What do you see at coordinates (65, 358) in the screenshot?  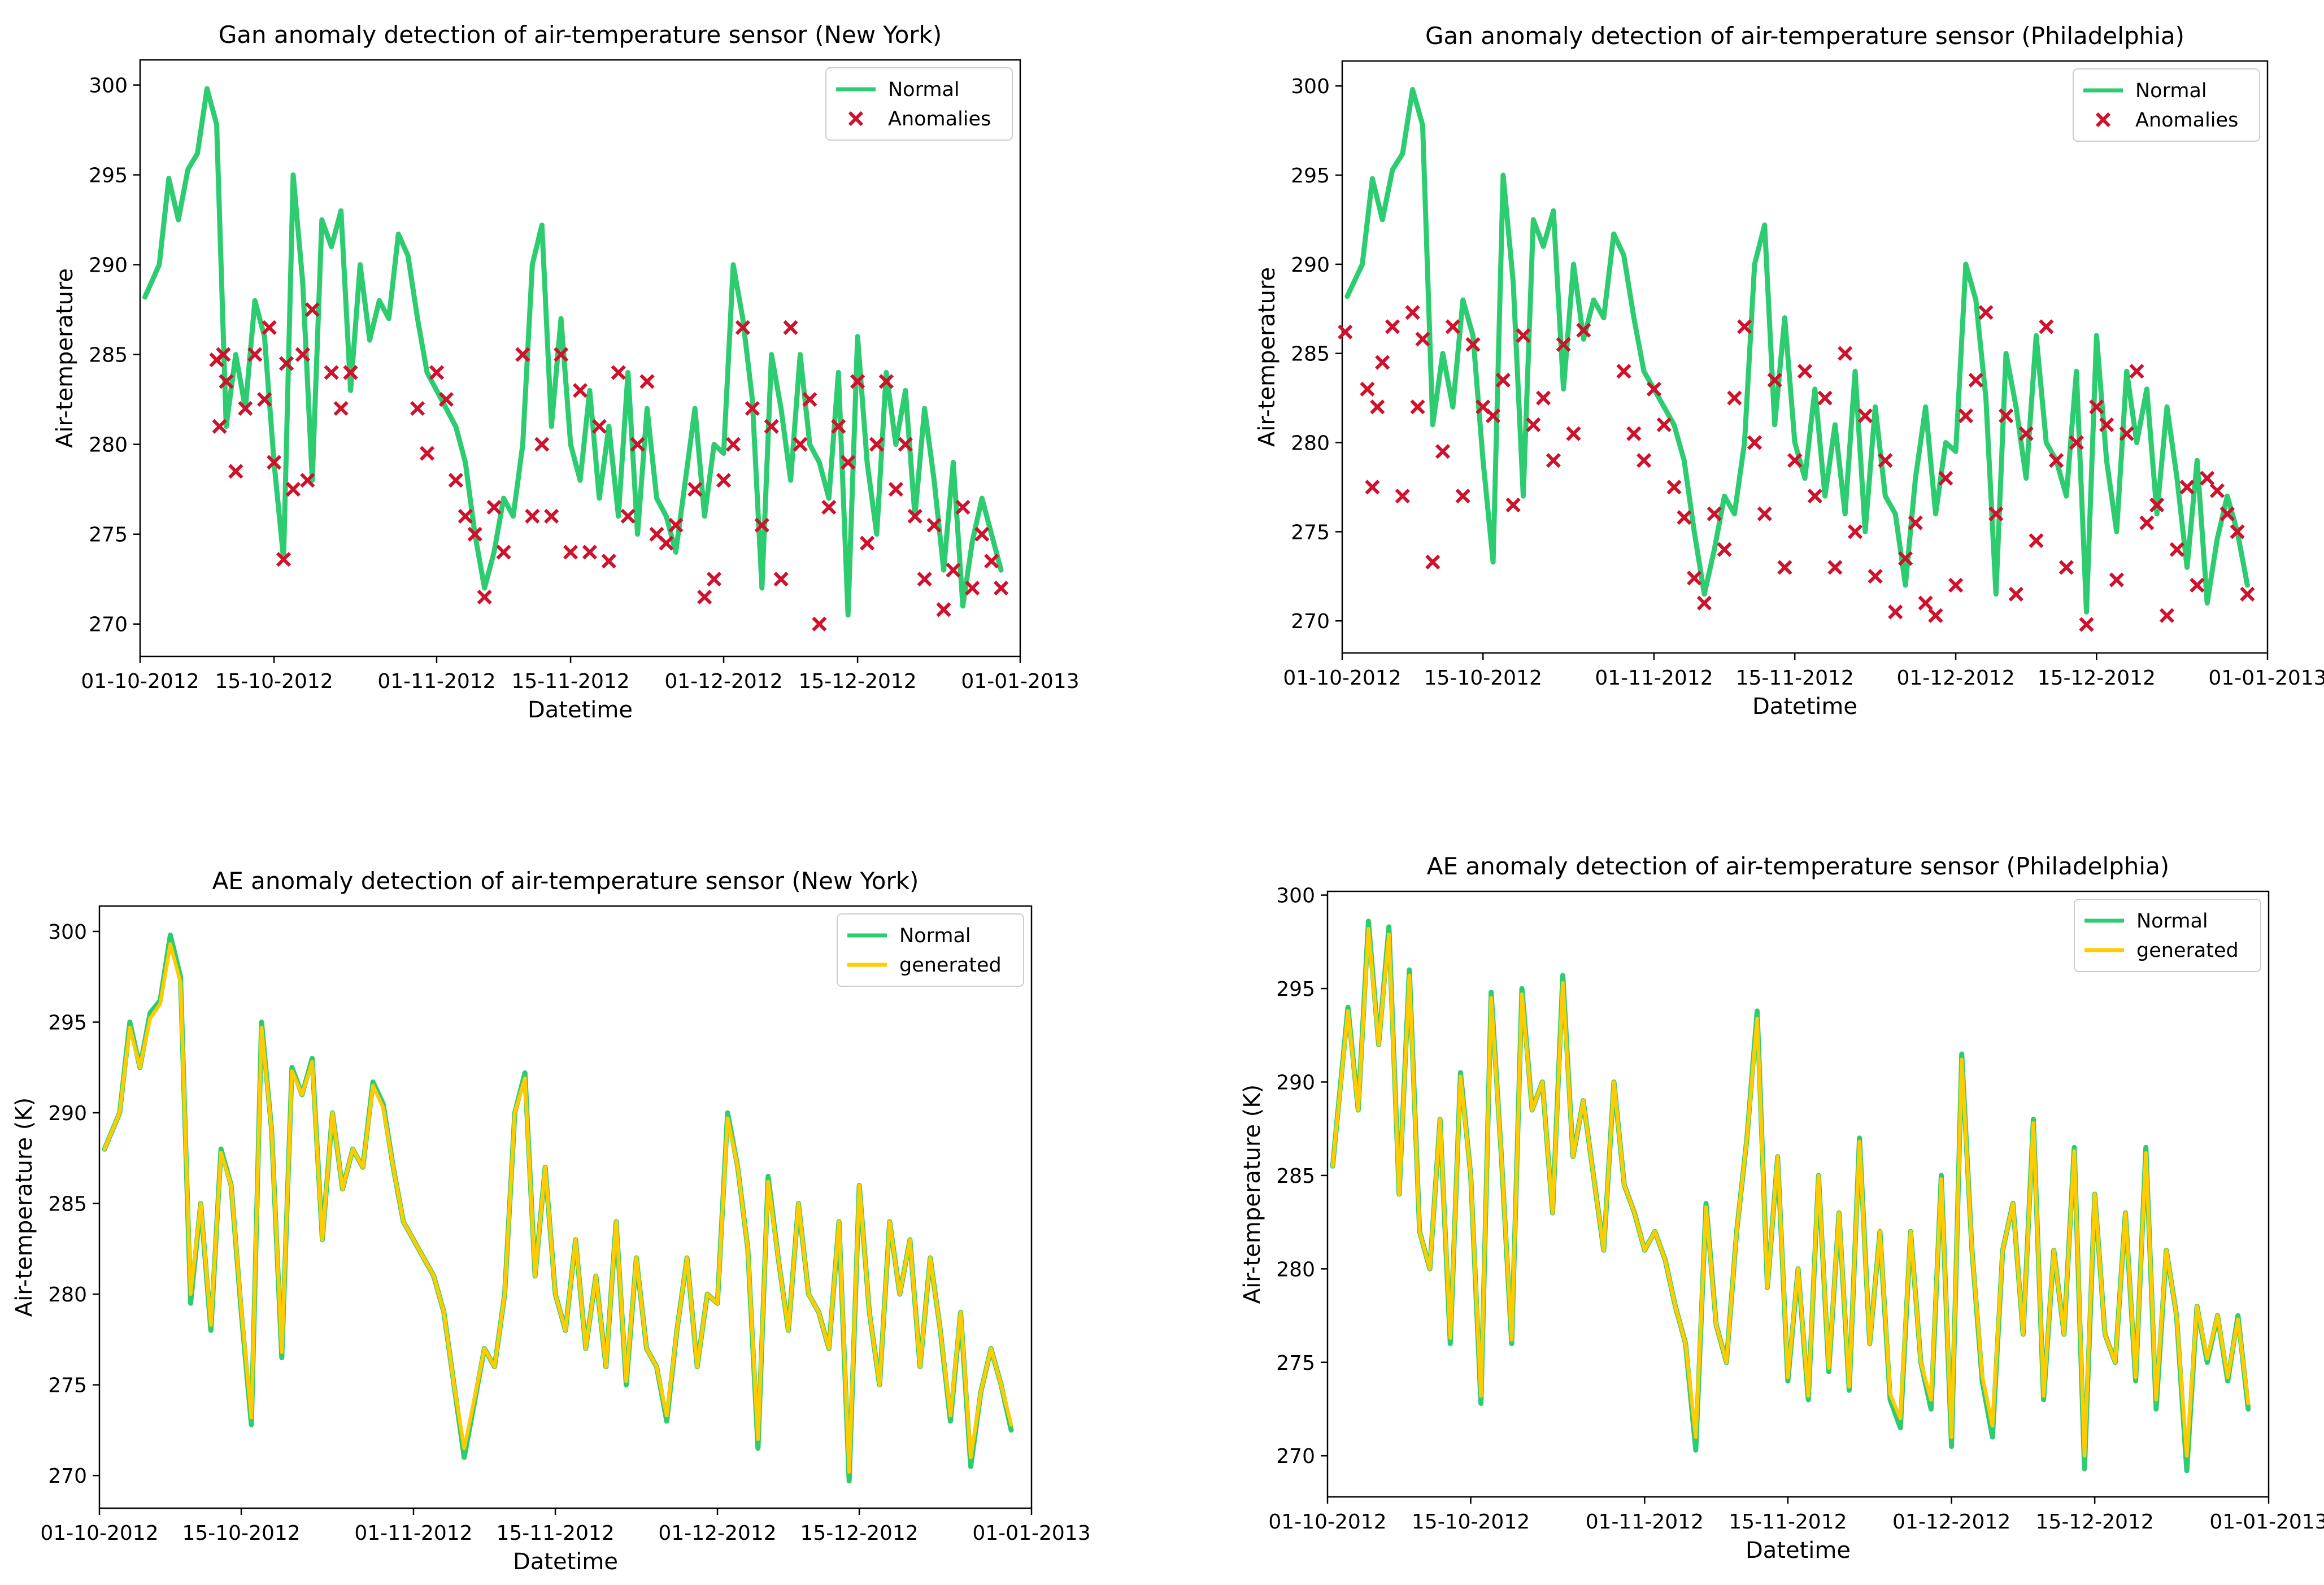 I see `y-axis-label: Air-temperature` at bounding box center [65, 358].